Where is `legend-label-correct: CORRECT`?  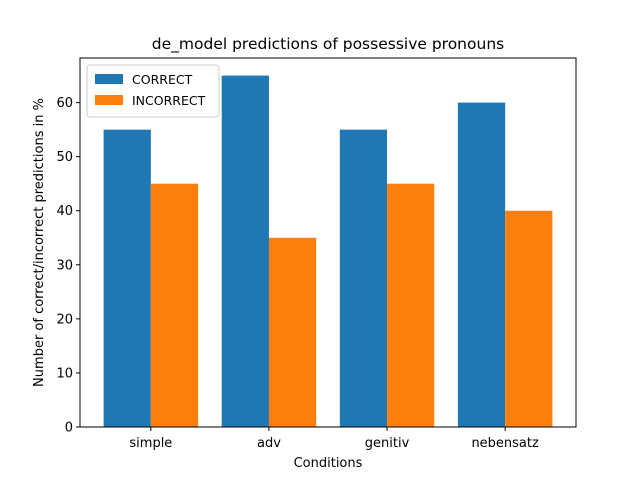
legend-label-correct: CORRECT is located at coordinates (162, 79).